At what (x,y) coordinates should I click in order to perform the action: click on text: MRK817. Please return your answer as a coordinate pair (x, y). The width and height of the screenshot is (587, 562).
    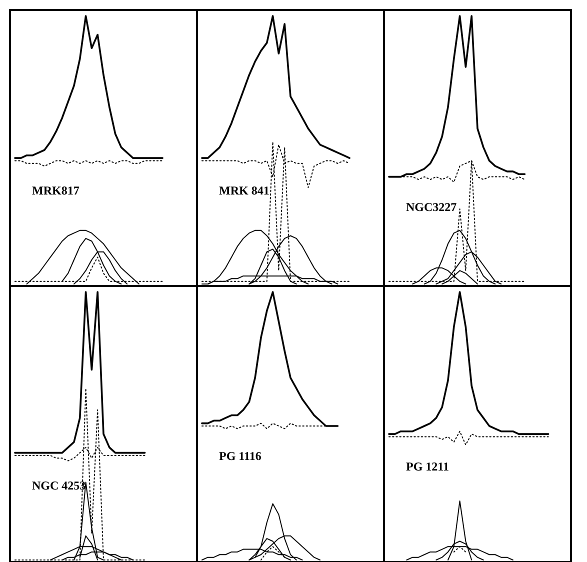
    Looking at the image, I should click on (56, 191).